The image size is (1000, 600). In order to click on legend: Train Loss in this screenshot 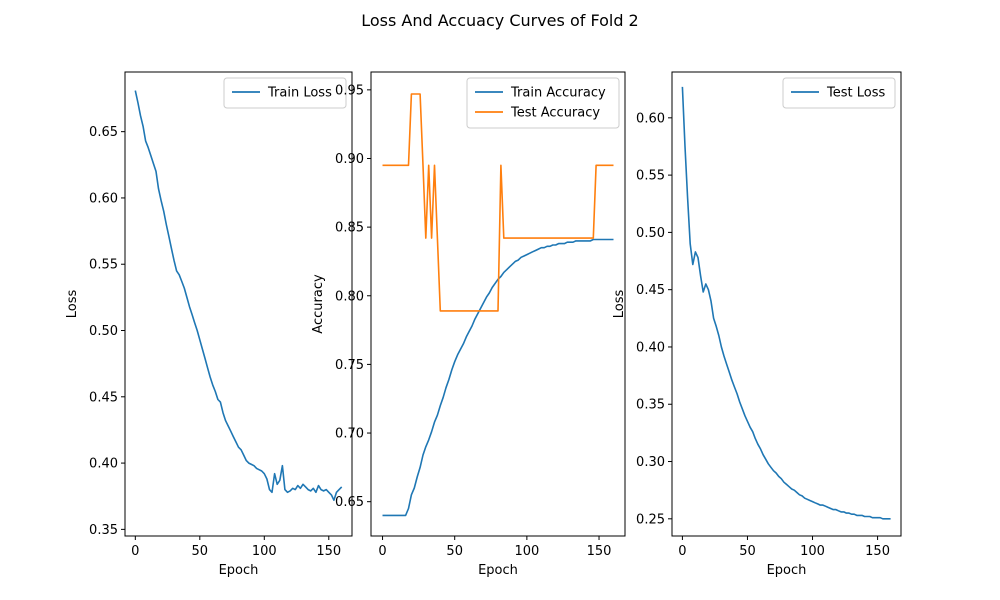, I will do `click(285, 93)`.